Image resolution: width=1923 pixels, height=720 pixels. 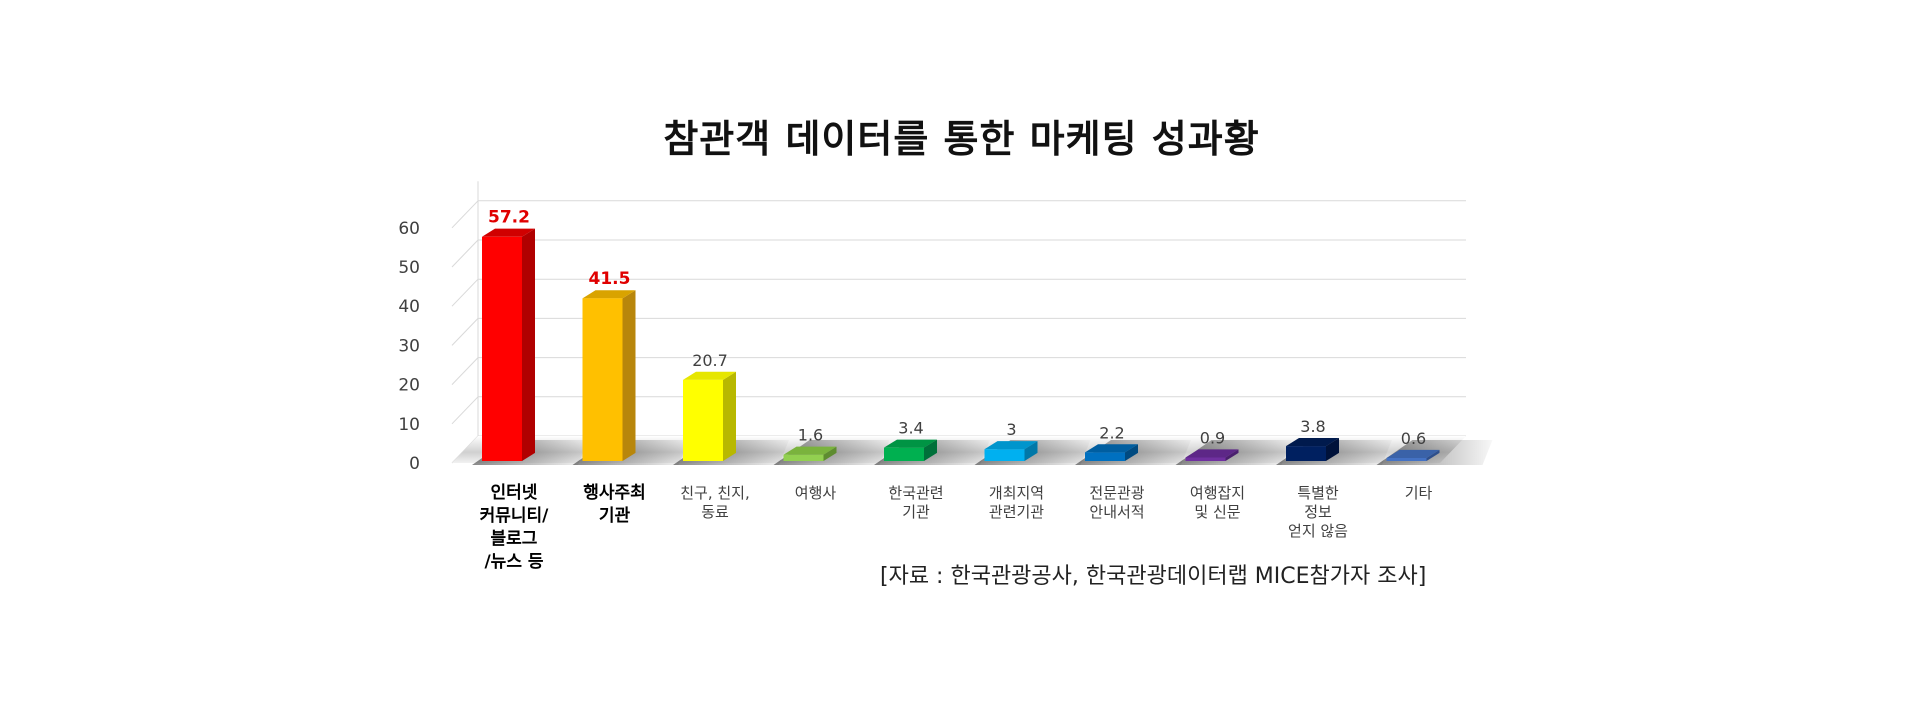 What do you see at coordinates (1217, 502) in the screenshot?
I see `x-tick-label: 여행잡지 및 신문` at bounding box center [1217, 502].